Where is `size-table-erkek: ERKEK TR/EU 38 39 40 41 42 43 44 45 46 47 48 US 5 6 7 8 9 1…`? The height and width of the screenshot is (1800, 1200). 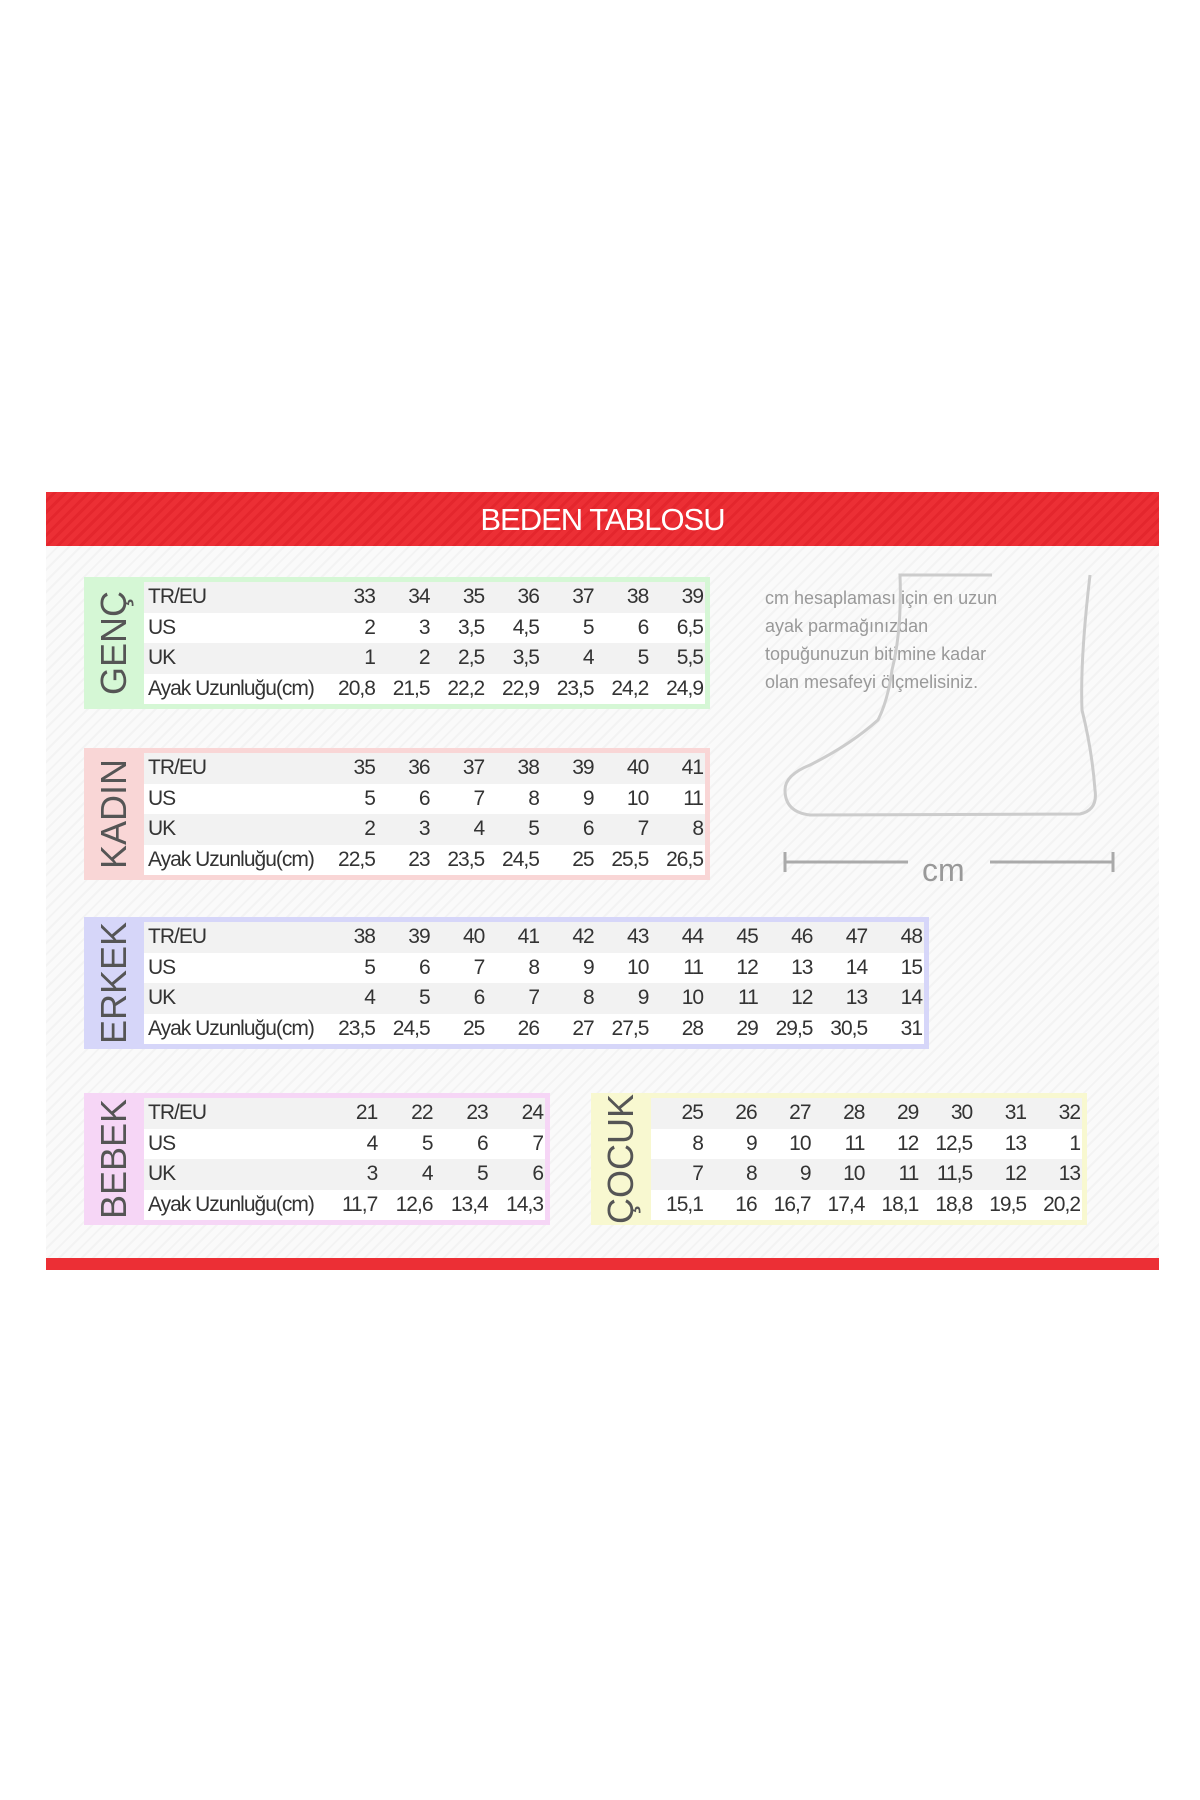
size-table-erkek: ERKEK TR/EU 38 39 40 41 42 43 44 45 46 47 48 US 5 6 7 8 9 1… is located at coordinates (506, 983).